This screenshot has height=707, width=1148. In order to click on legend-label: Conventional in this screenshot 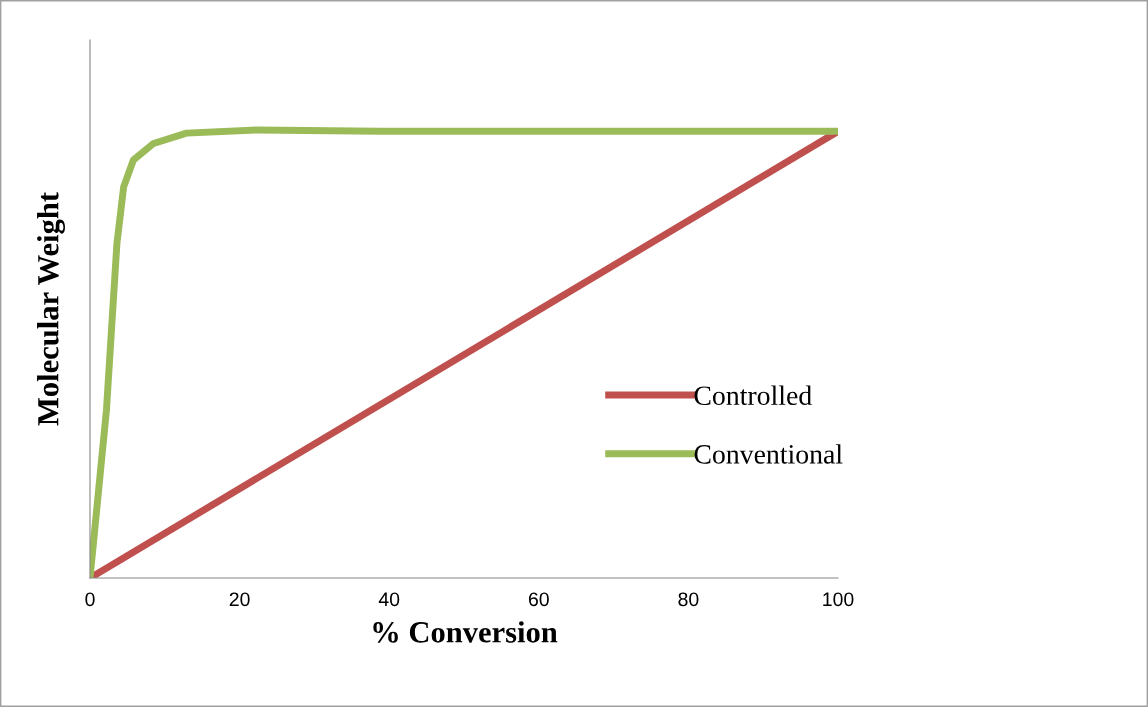, I will do `click(768, 454)`.